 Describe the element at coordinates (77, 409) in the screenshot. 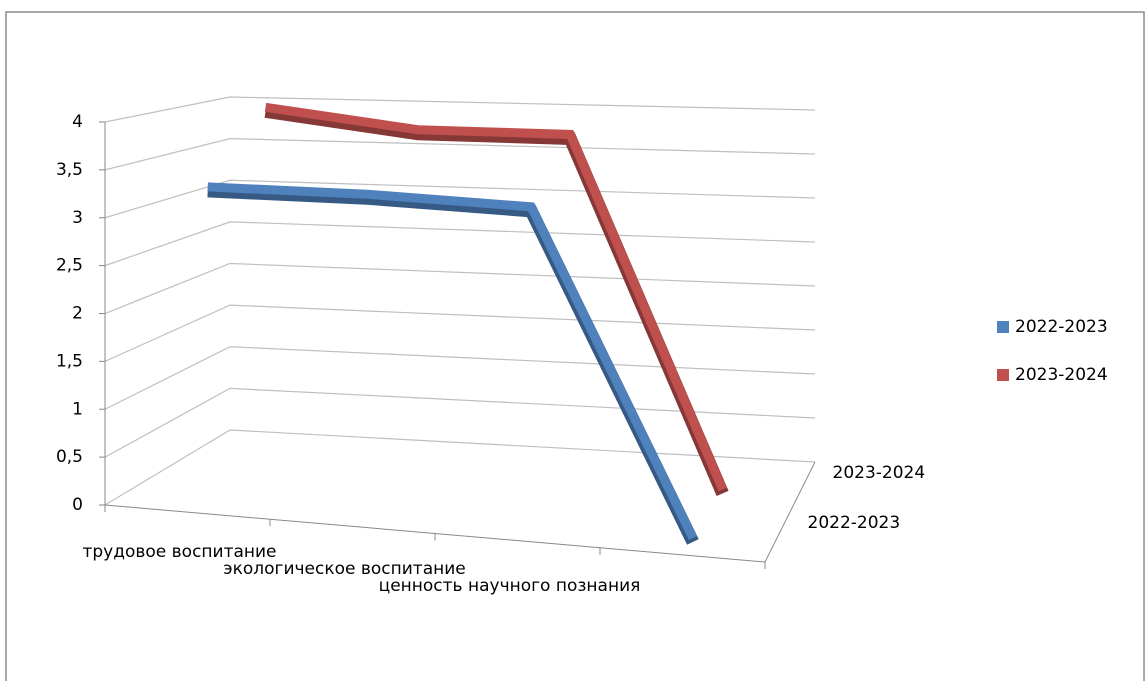

I see `y-tick-label: 1` at that location.